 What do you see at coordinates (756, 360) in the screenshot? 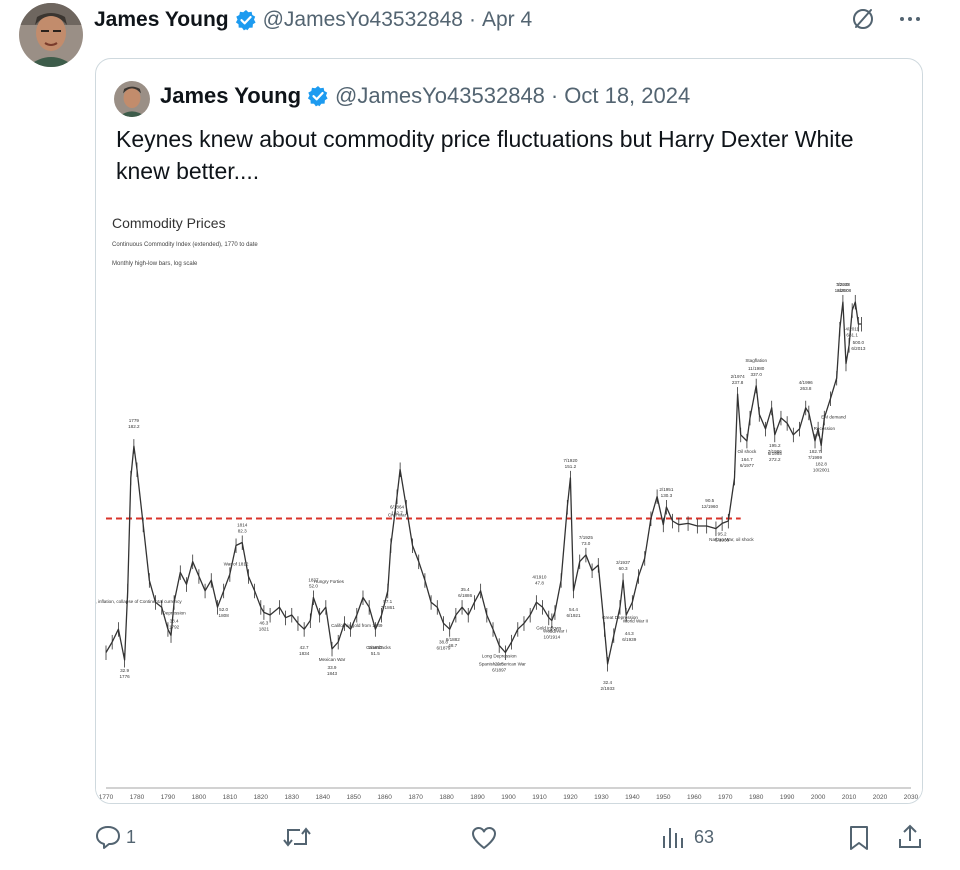
I see `chart-annotation: Stagflation` at bounding box center [756, 360].